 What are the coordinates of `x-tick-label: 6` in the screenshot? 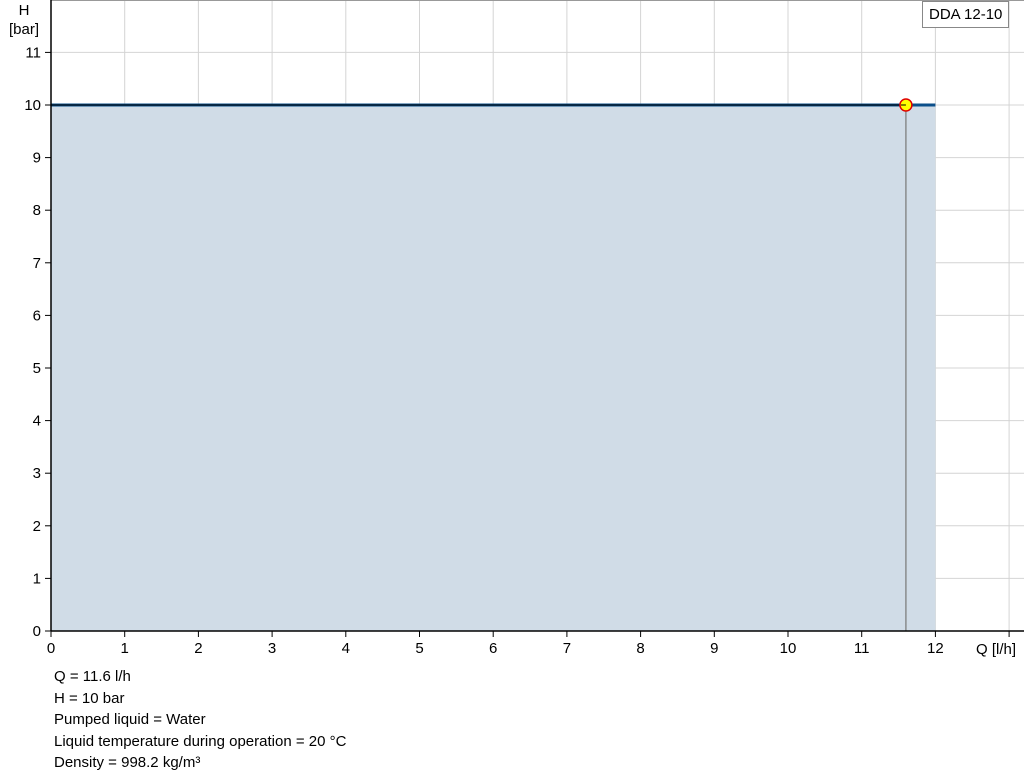 It's located at (493, 648).